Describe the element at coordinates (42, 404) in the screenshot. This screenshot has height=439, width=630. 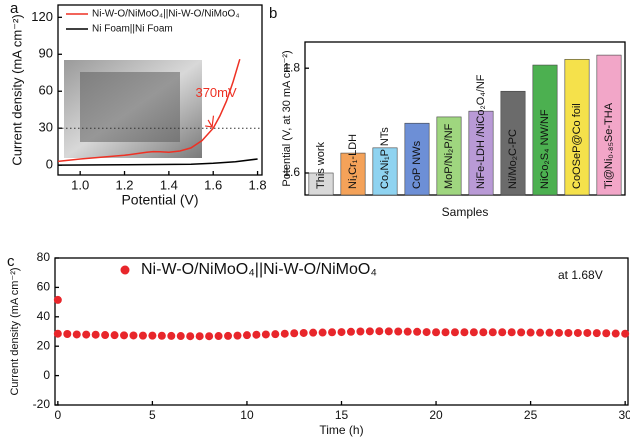
I see `y-tick-label: -20` at that location.